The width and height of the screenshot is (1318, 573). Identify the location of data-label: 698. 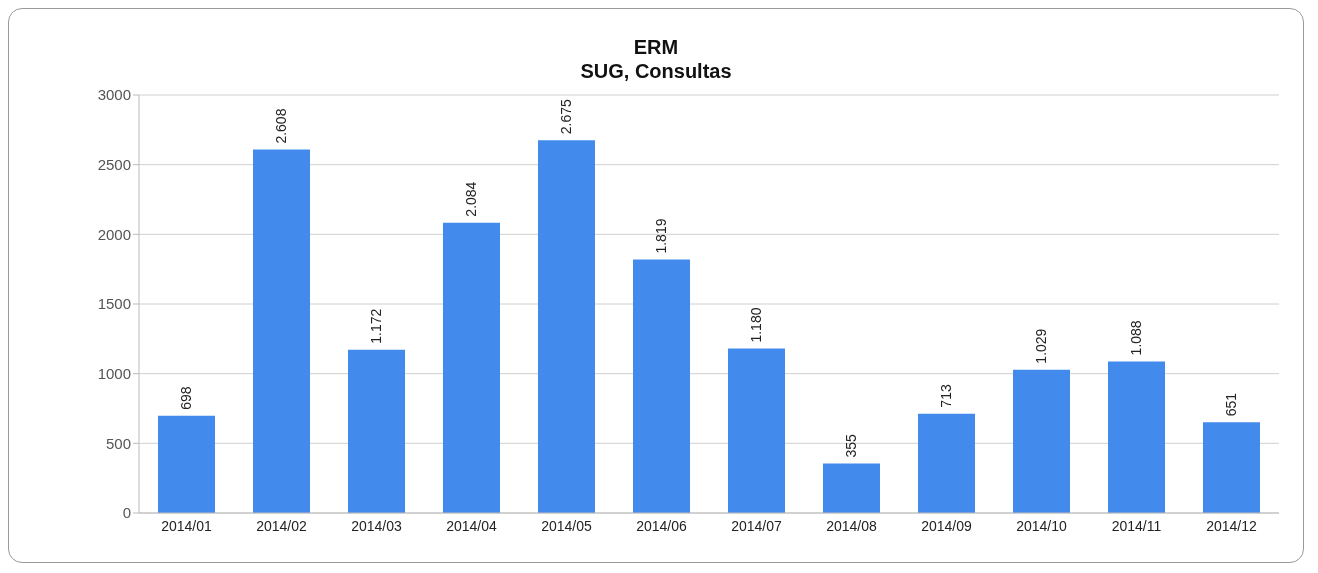
(186, 398).